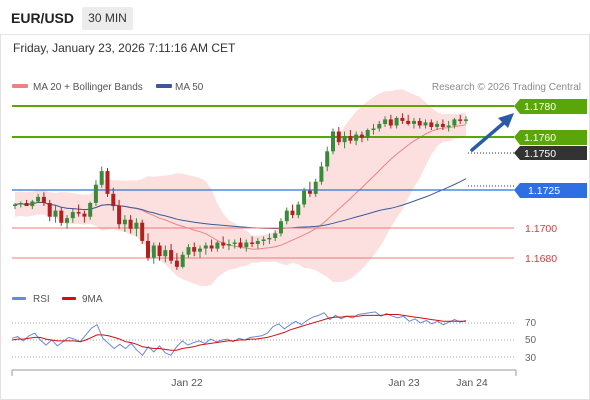 The height and width of the screenshot is (400, 590). What do you see at coordinates (20, 86) in the screenshot?
I see `ma20-legend-swatch` at bounding box center [20, 86].